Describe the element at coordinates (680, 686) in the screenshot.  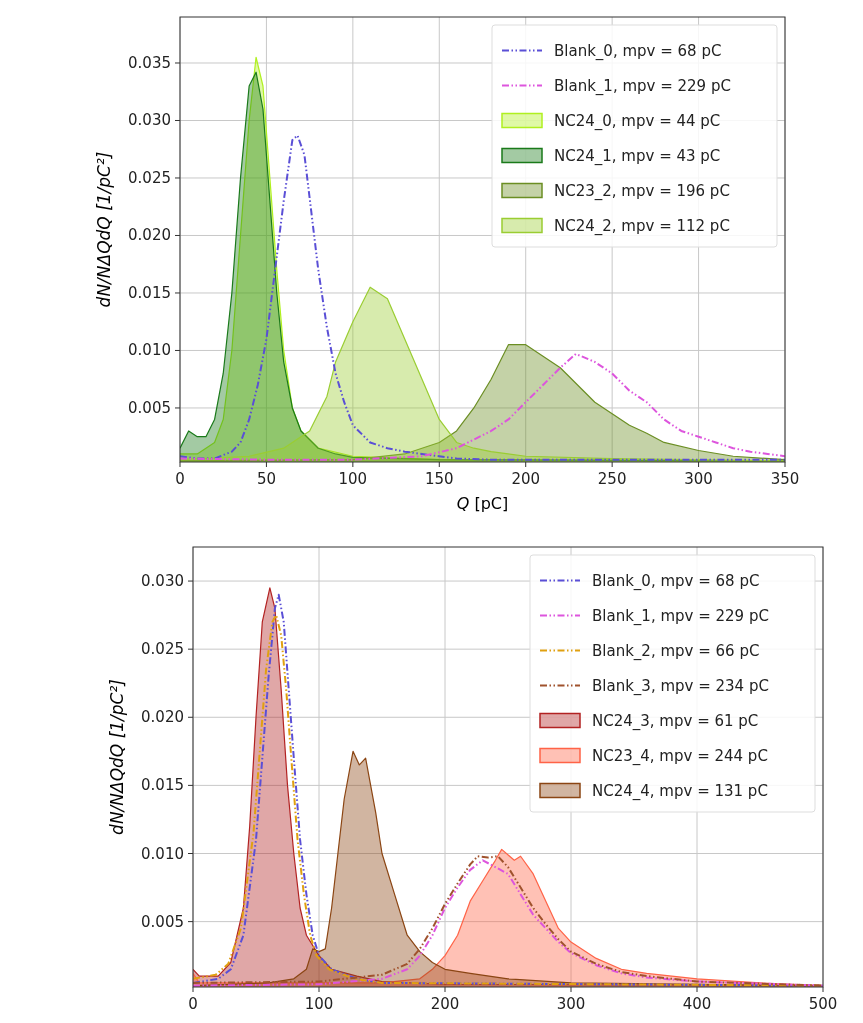
I see `legend-label: Blank_3, mpv = 234 pC` at that location.